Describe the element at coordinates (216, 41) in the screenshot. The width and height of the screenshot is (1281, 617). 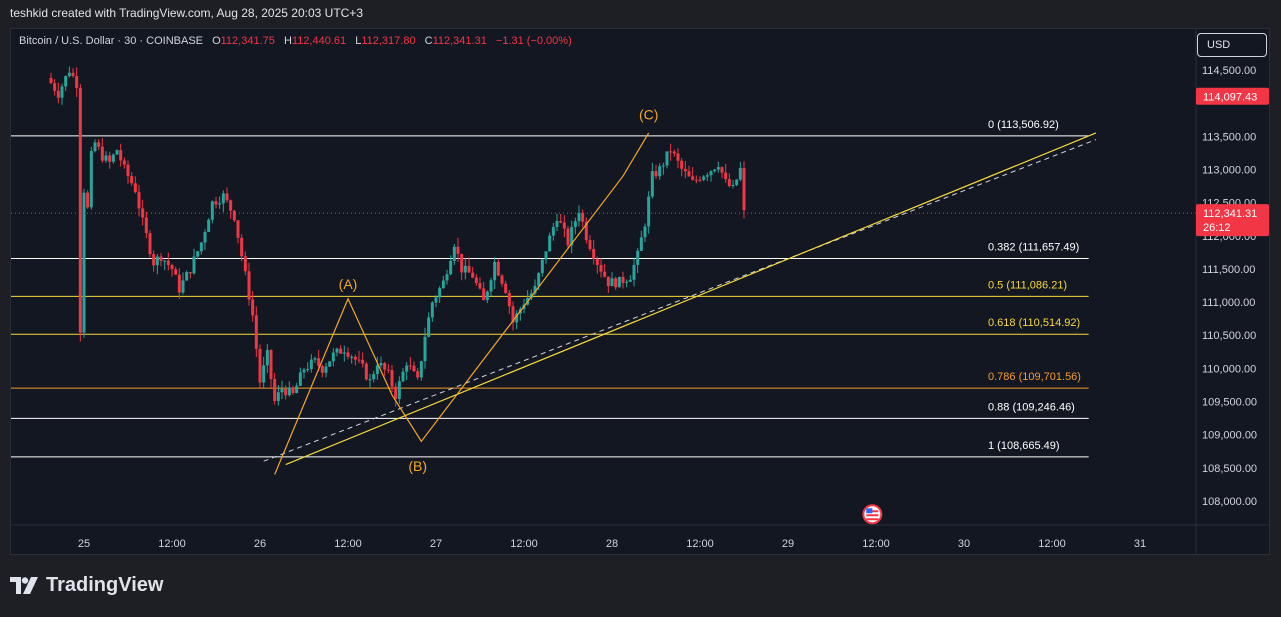
I see `open-key: O` at that location.